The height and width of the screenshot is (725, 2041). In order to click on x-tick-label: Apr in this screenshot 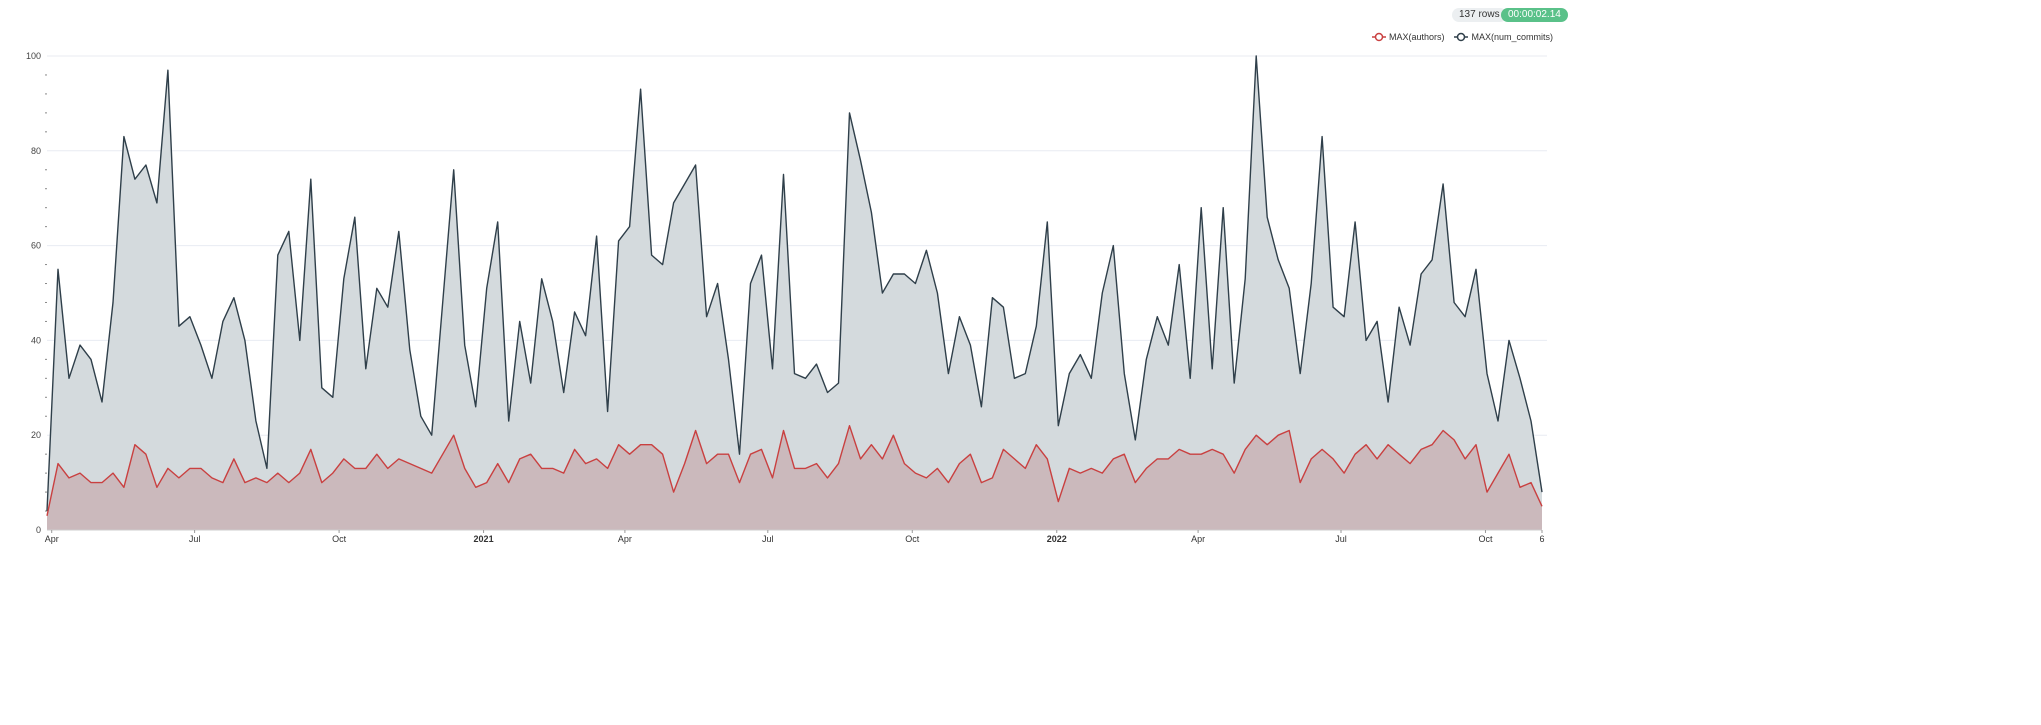, I will do `click(52, 539)`.